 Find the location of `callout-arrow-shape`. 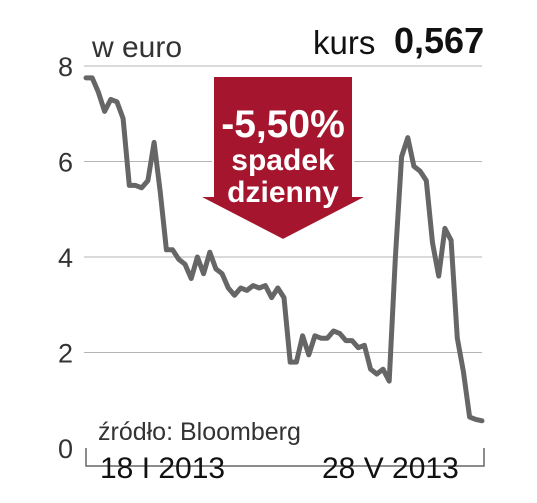

callout-arrow-shape is located at coordinates (283, 158).